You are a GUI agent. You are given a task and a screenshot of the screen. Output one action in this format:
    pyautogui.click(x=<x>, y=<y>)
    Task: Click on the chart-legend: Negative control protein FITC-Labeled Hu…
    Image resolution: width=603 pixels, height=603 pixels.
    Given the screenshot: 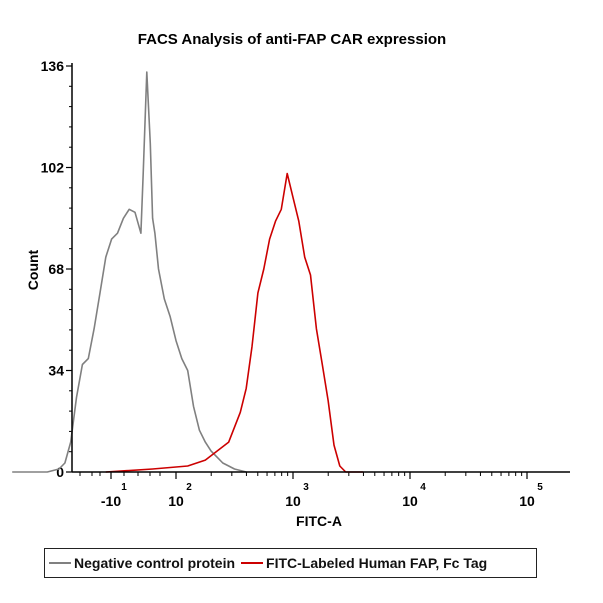 What is the action you would take?
    pyautogui.click(x=290, y=563)
    